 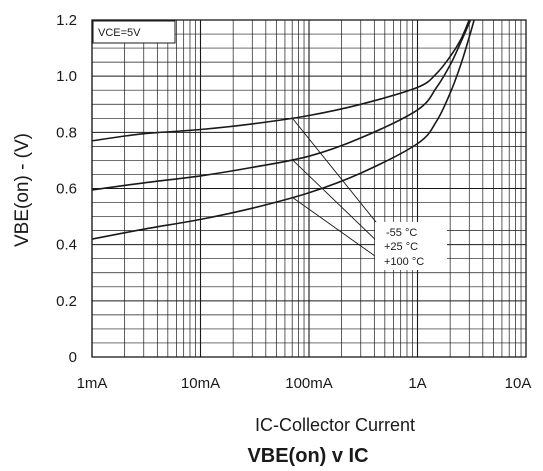 What do you see at coordinates (66, 76) in the screenshot?
I see `y-tick-label: 1.0` at bounding box center [66, 76].